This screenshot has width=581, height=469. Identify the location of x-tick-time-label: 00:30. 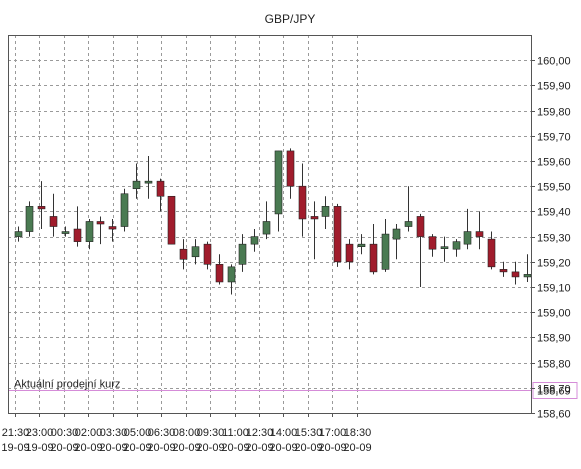
(65, 433).